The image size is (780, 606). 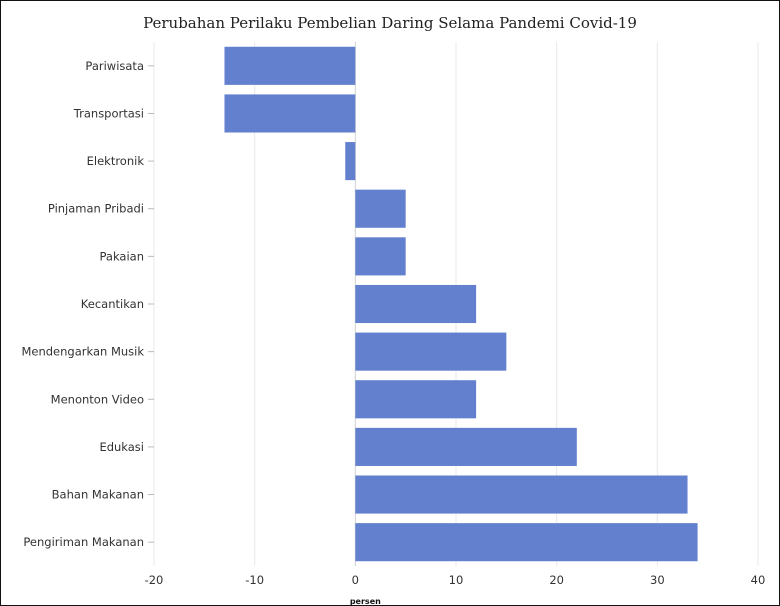 I want to click on x-tick-label: 10, so click(x=456, y=580).